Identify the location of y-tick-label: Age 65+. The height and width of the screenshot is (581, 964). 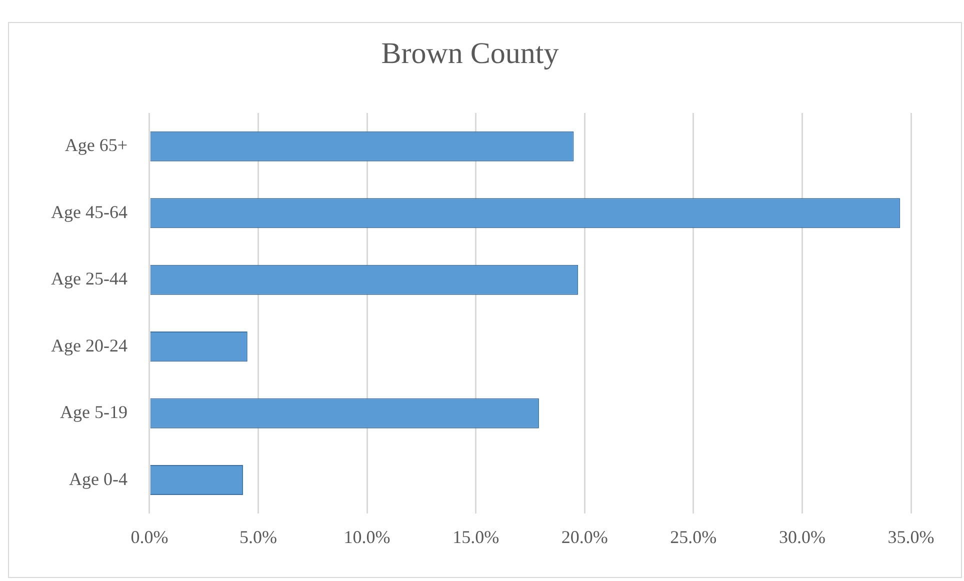
(96, 145).